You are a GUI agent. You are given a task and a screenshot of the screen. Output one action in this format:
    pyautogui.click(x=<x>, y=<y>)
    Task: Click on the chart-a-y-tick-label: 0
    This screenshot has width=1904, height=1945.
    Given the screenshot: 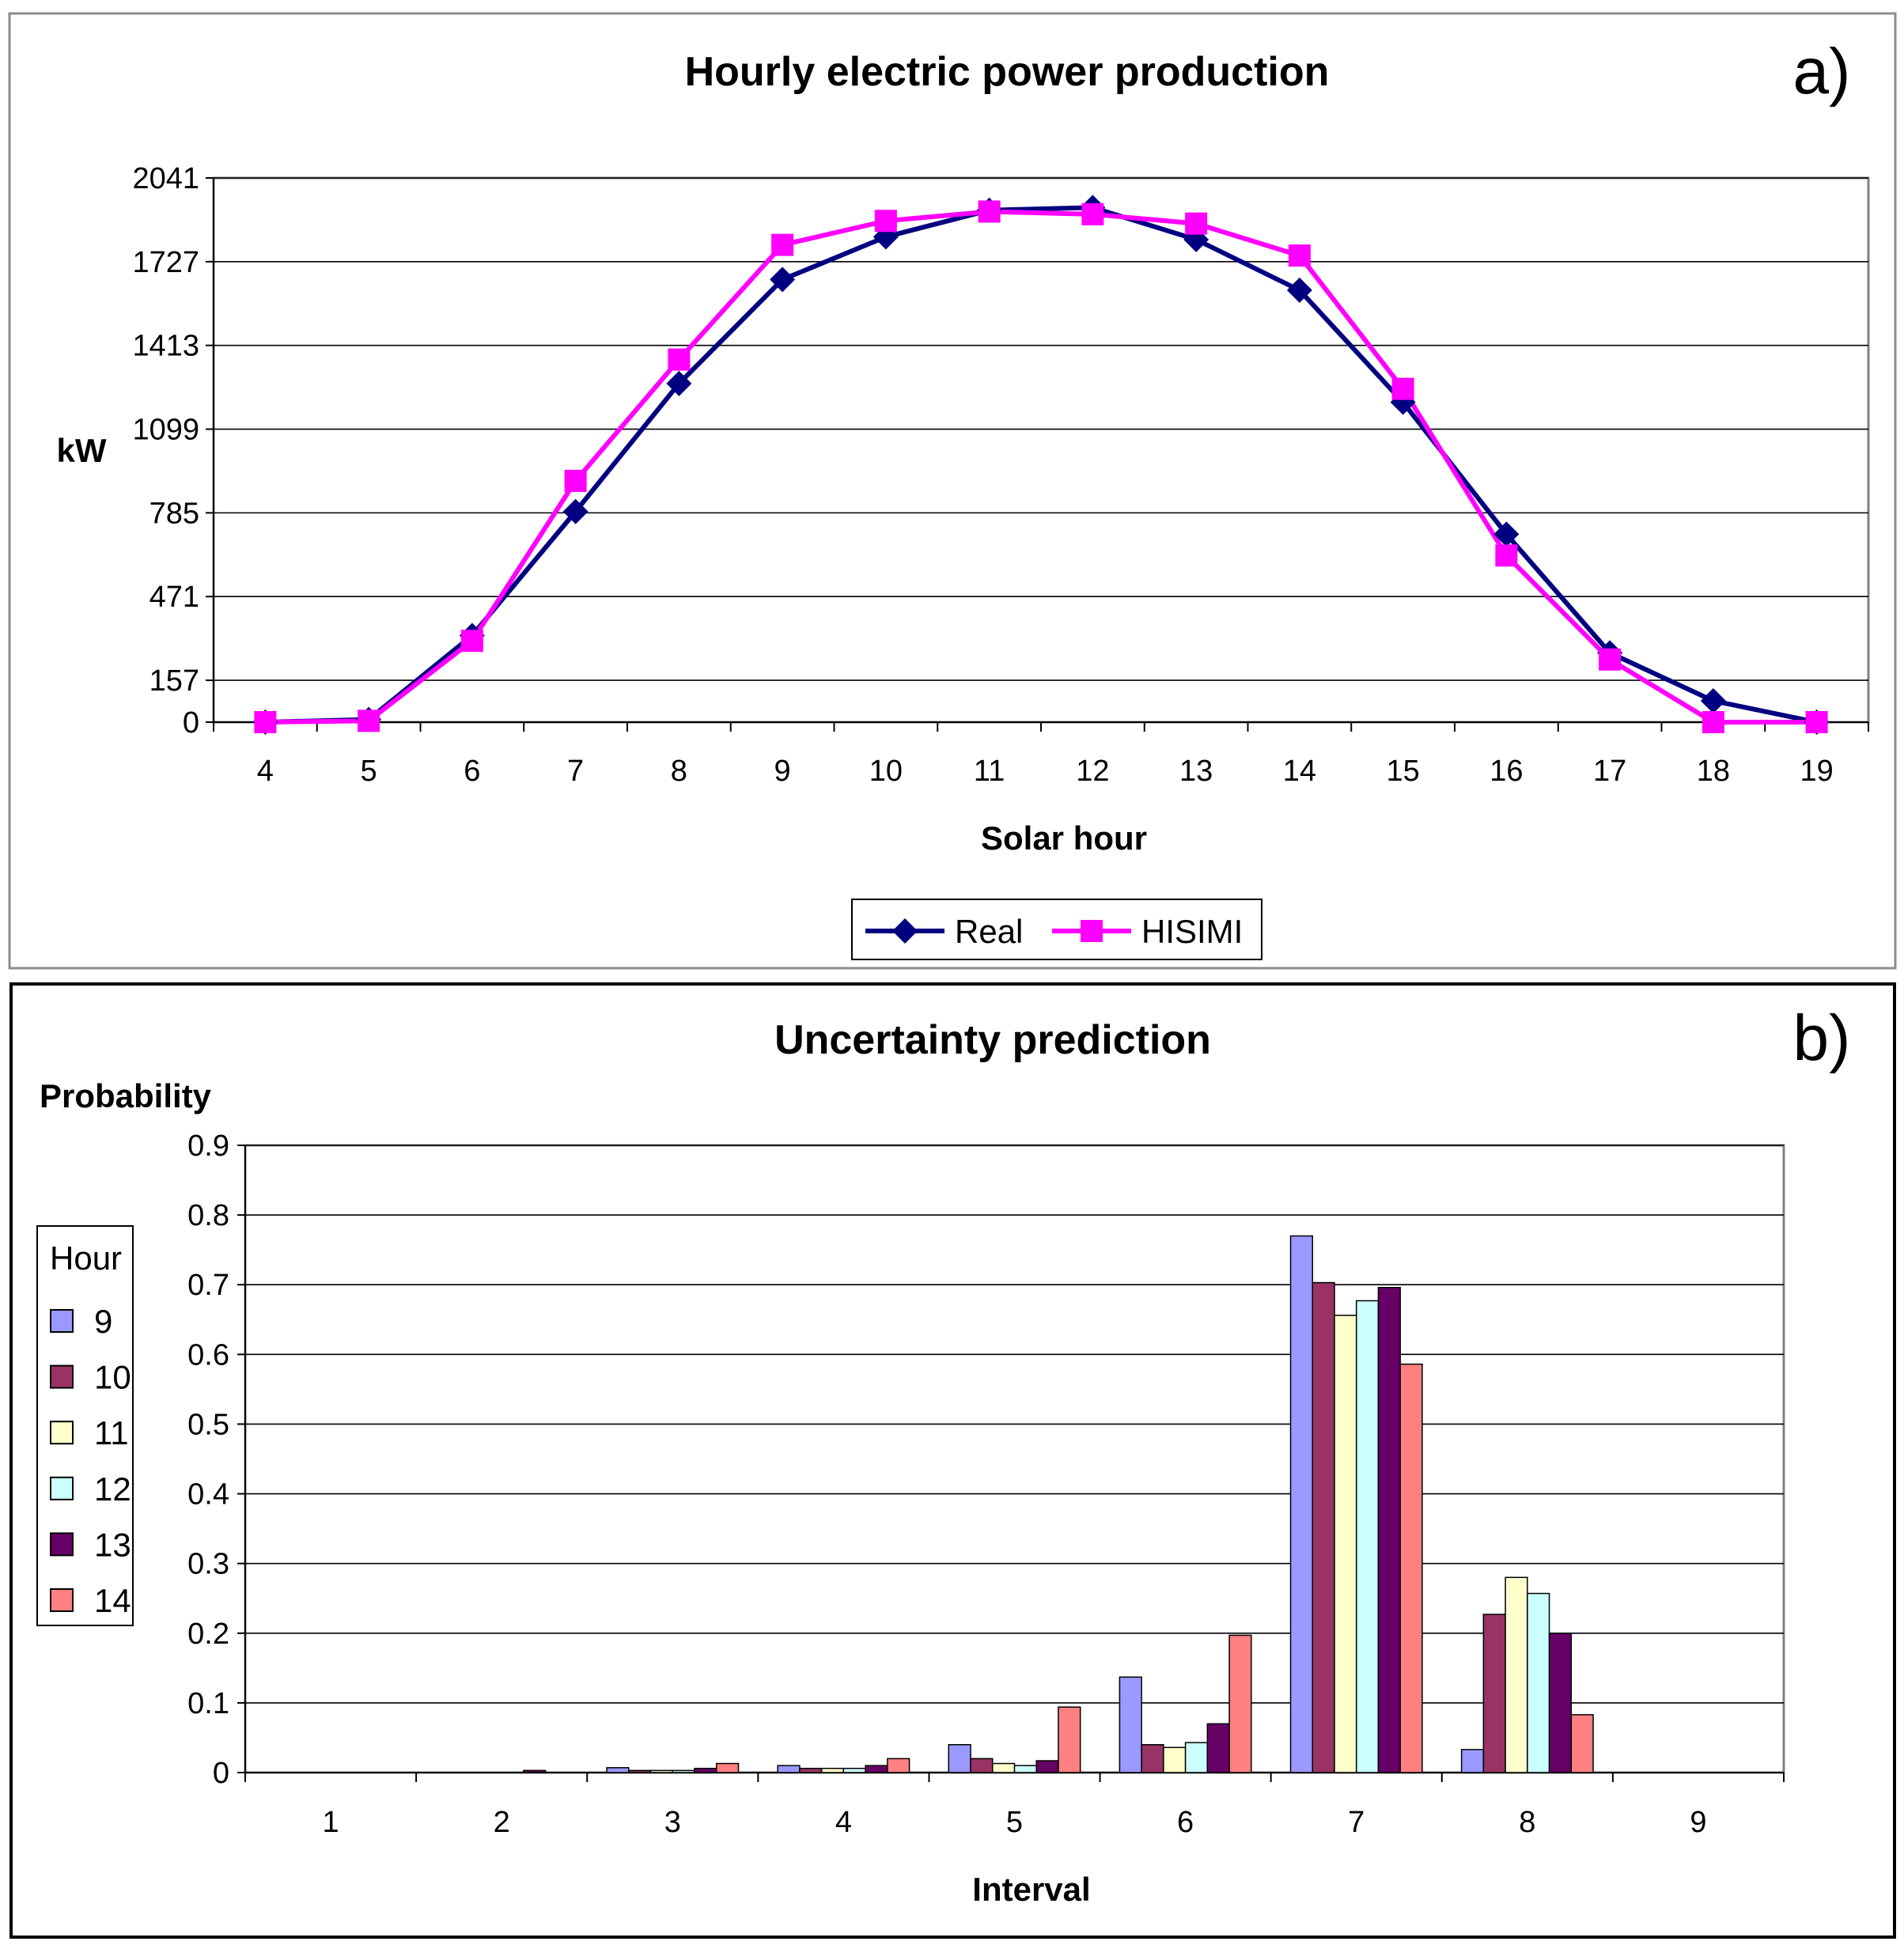 What is the action you would take?
    pyautogui.click(x=191, y=723)
    